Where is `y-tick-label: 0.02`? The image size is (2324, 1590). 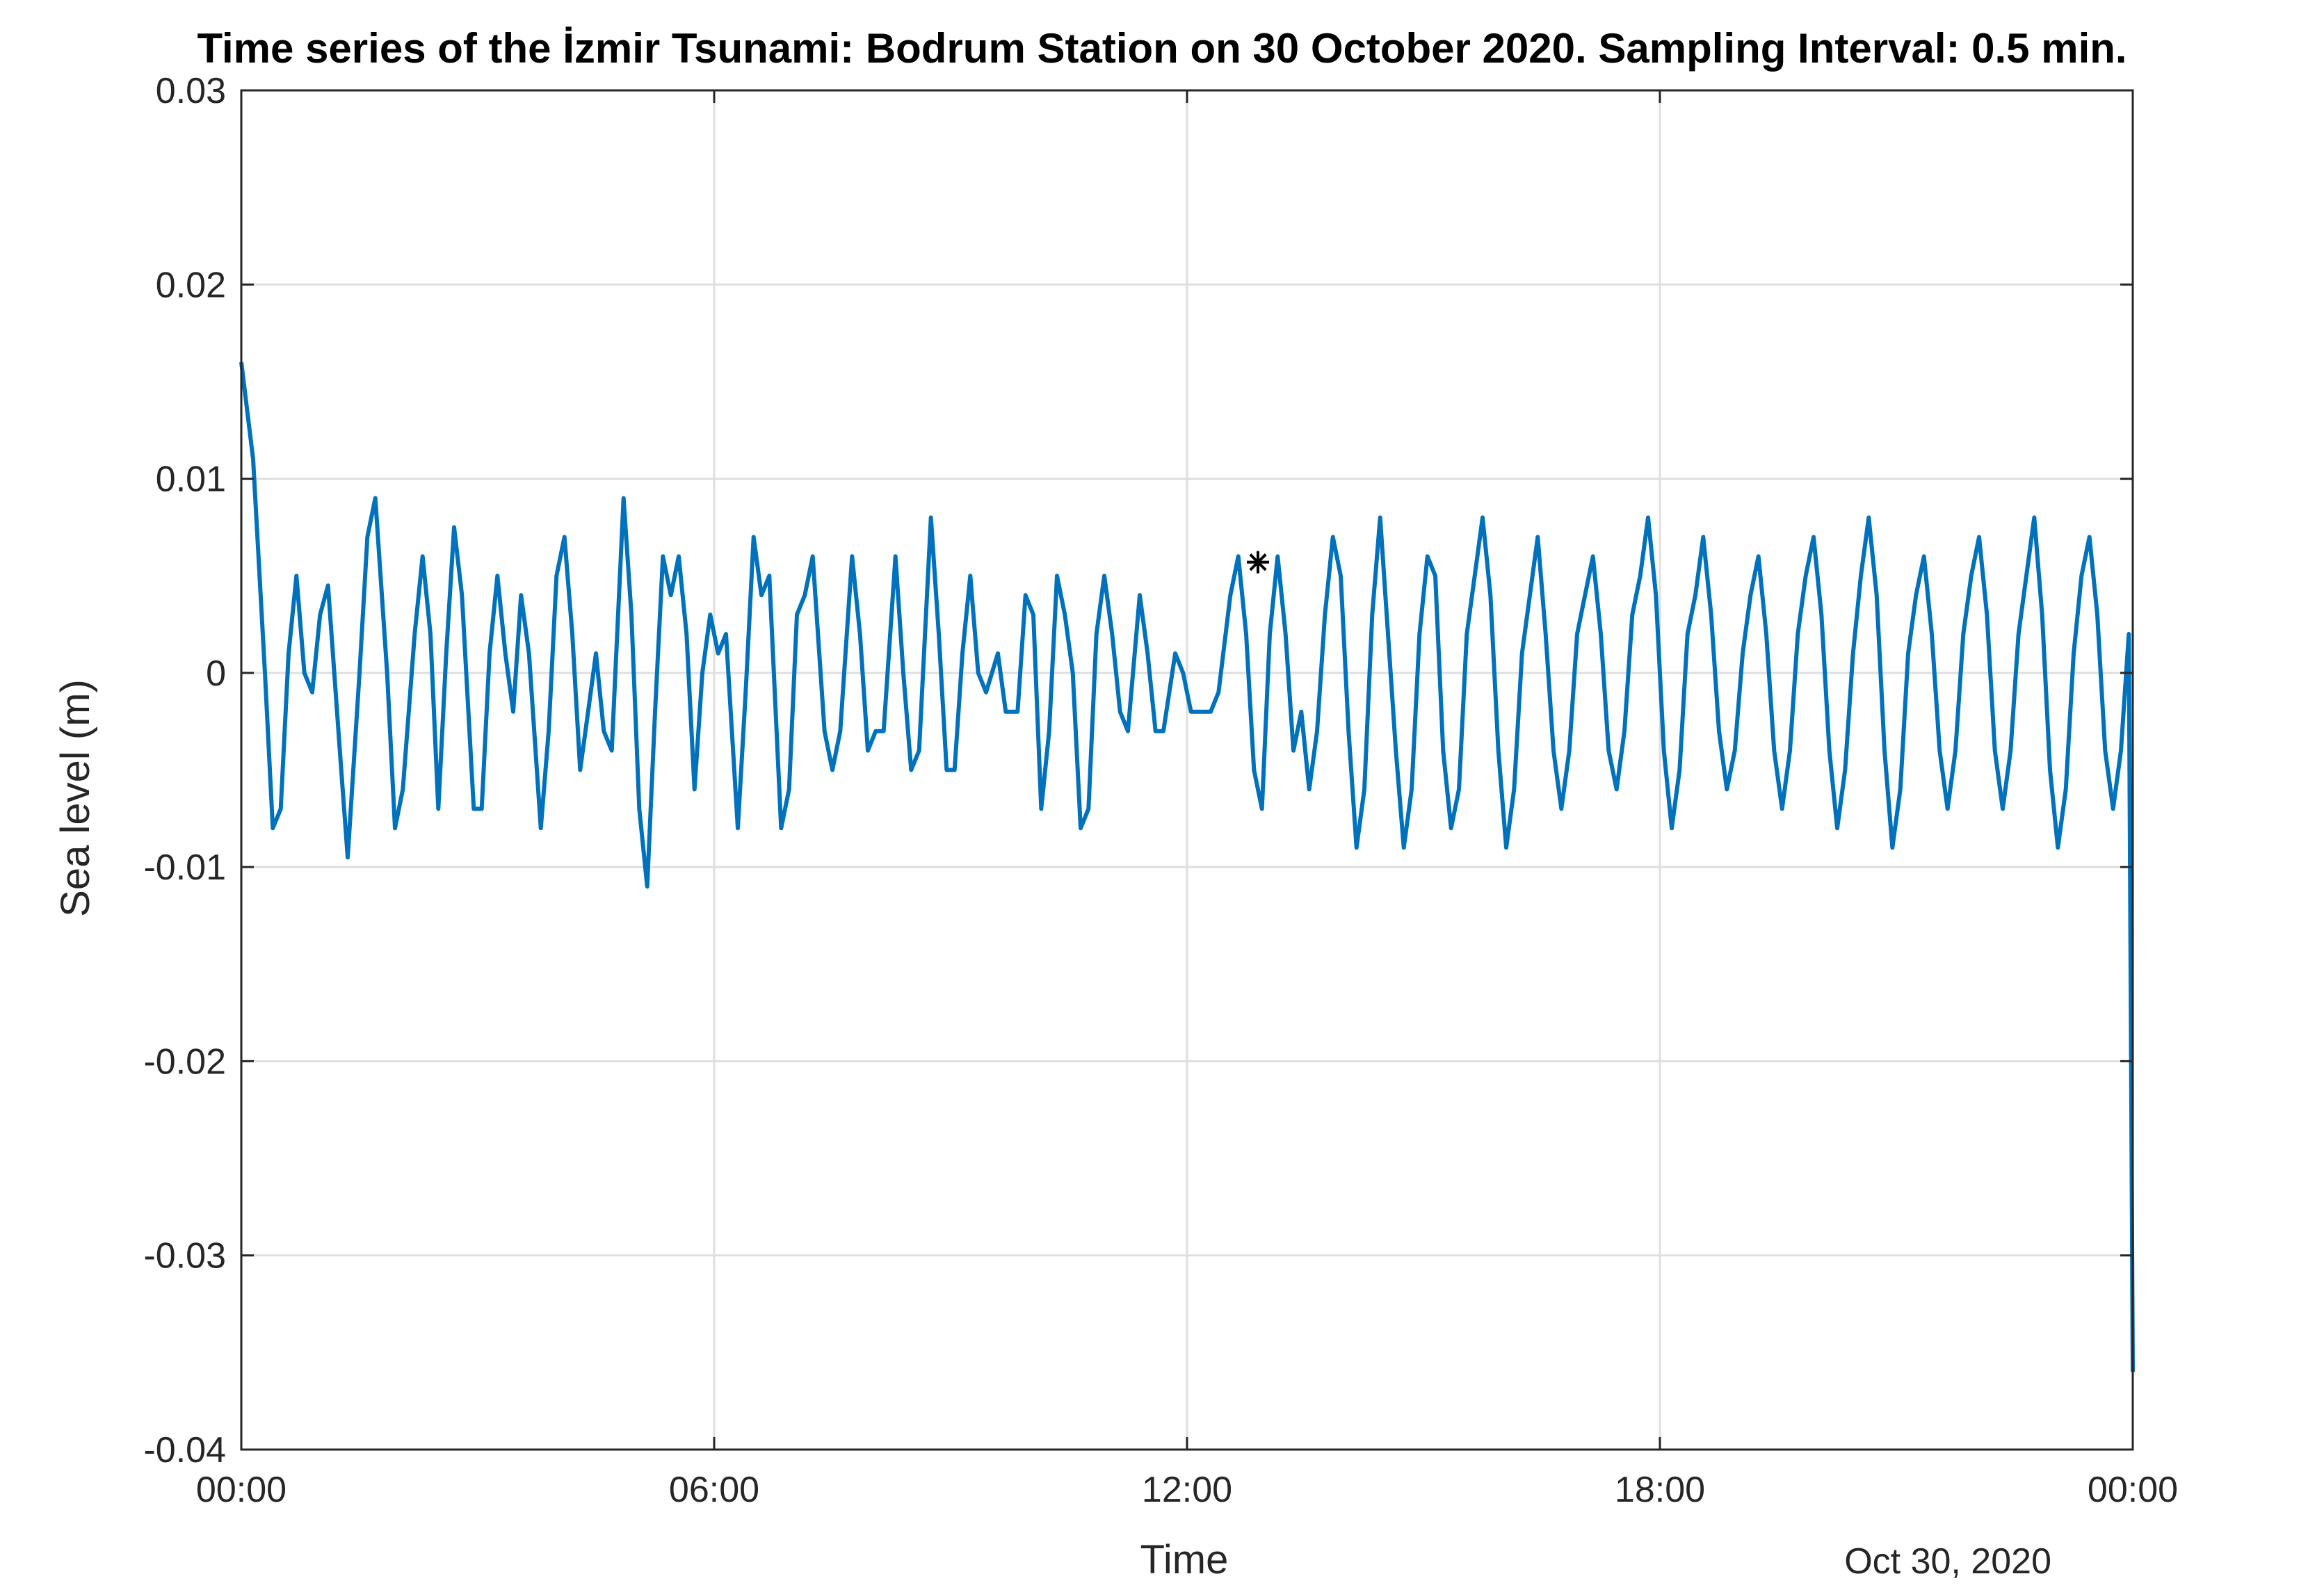 y-tick-label: 0.02 is located at coordinates (191, 285).